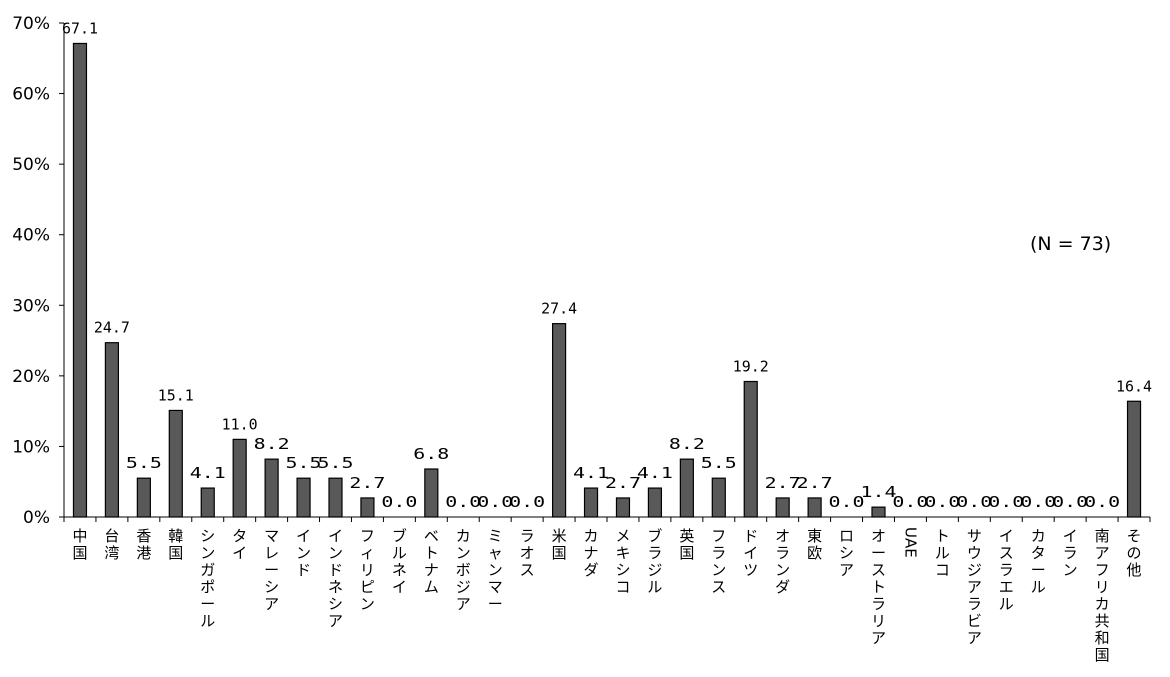 This screenshot has height=677, width=1170. What do you see at coordinates (686, 544) in the screenshot?
I see `x-category-label: 英国` at bounding box center [686, 544].